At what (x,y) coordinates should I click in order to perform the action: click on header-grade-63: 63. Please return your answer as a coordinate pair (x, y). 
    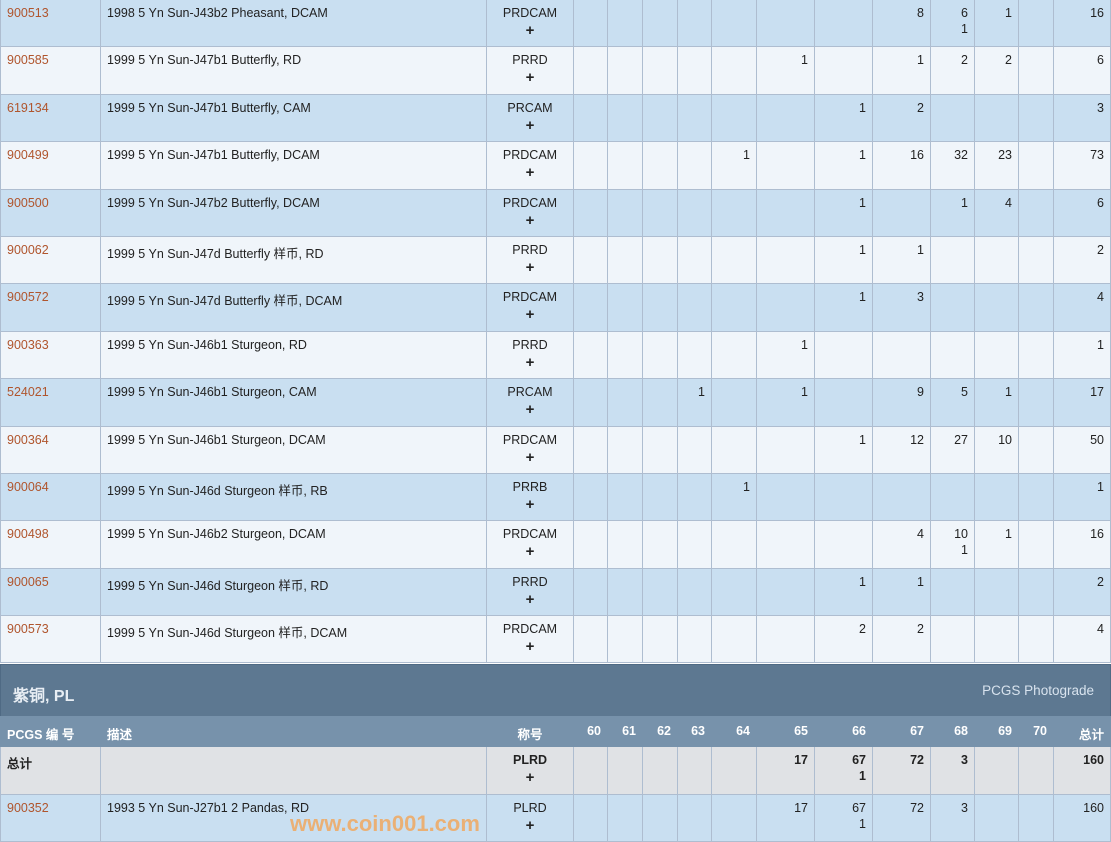
    Looking at the image, I should click on (694, 731).